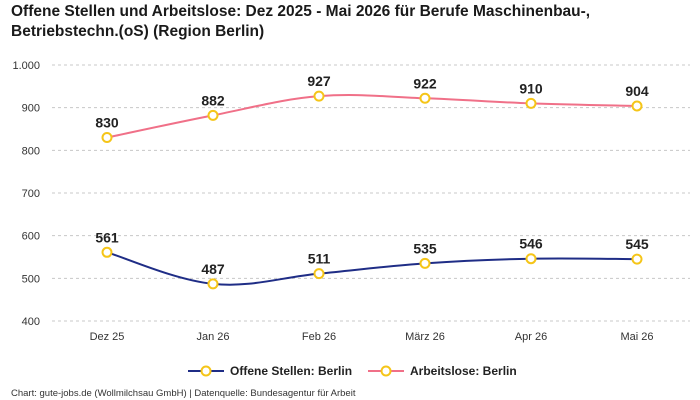  Describe the element at coordinates (531, 337) in the screenshot. I see `x-tick-label: Apr 26` at that location.